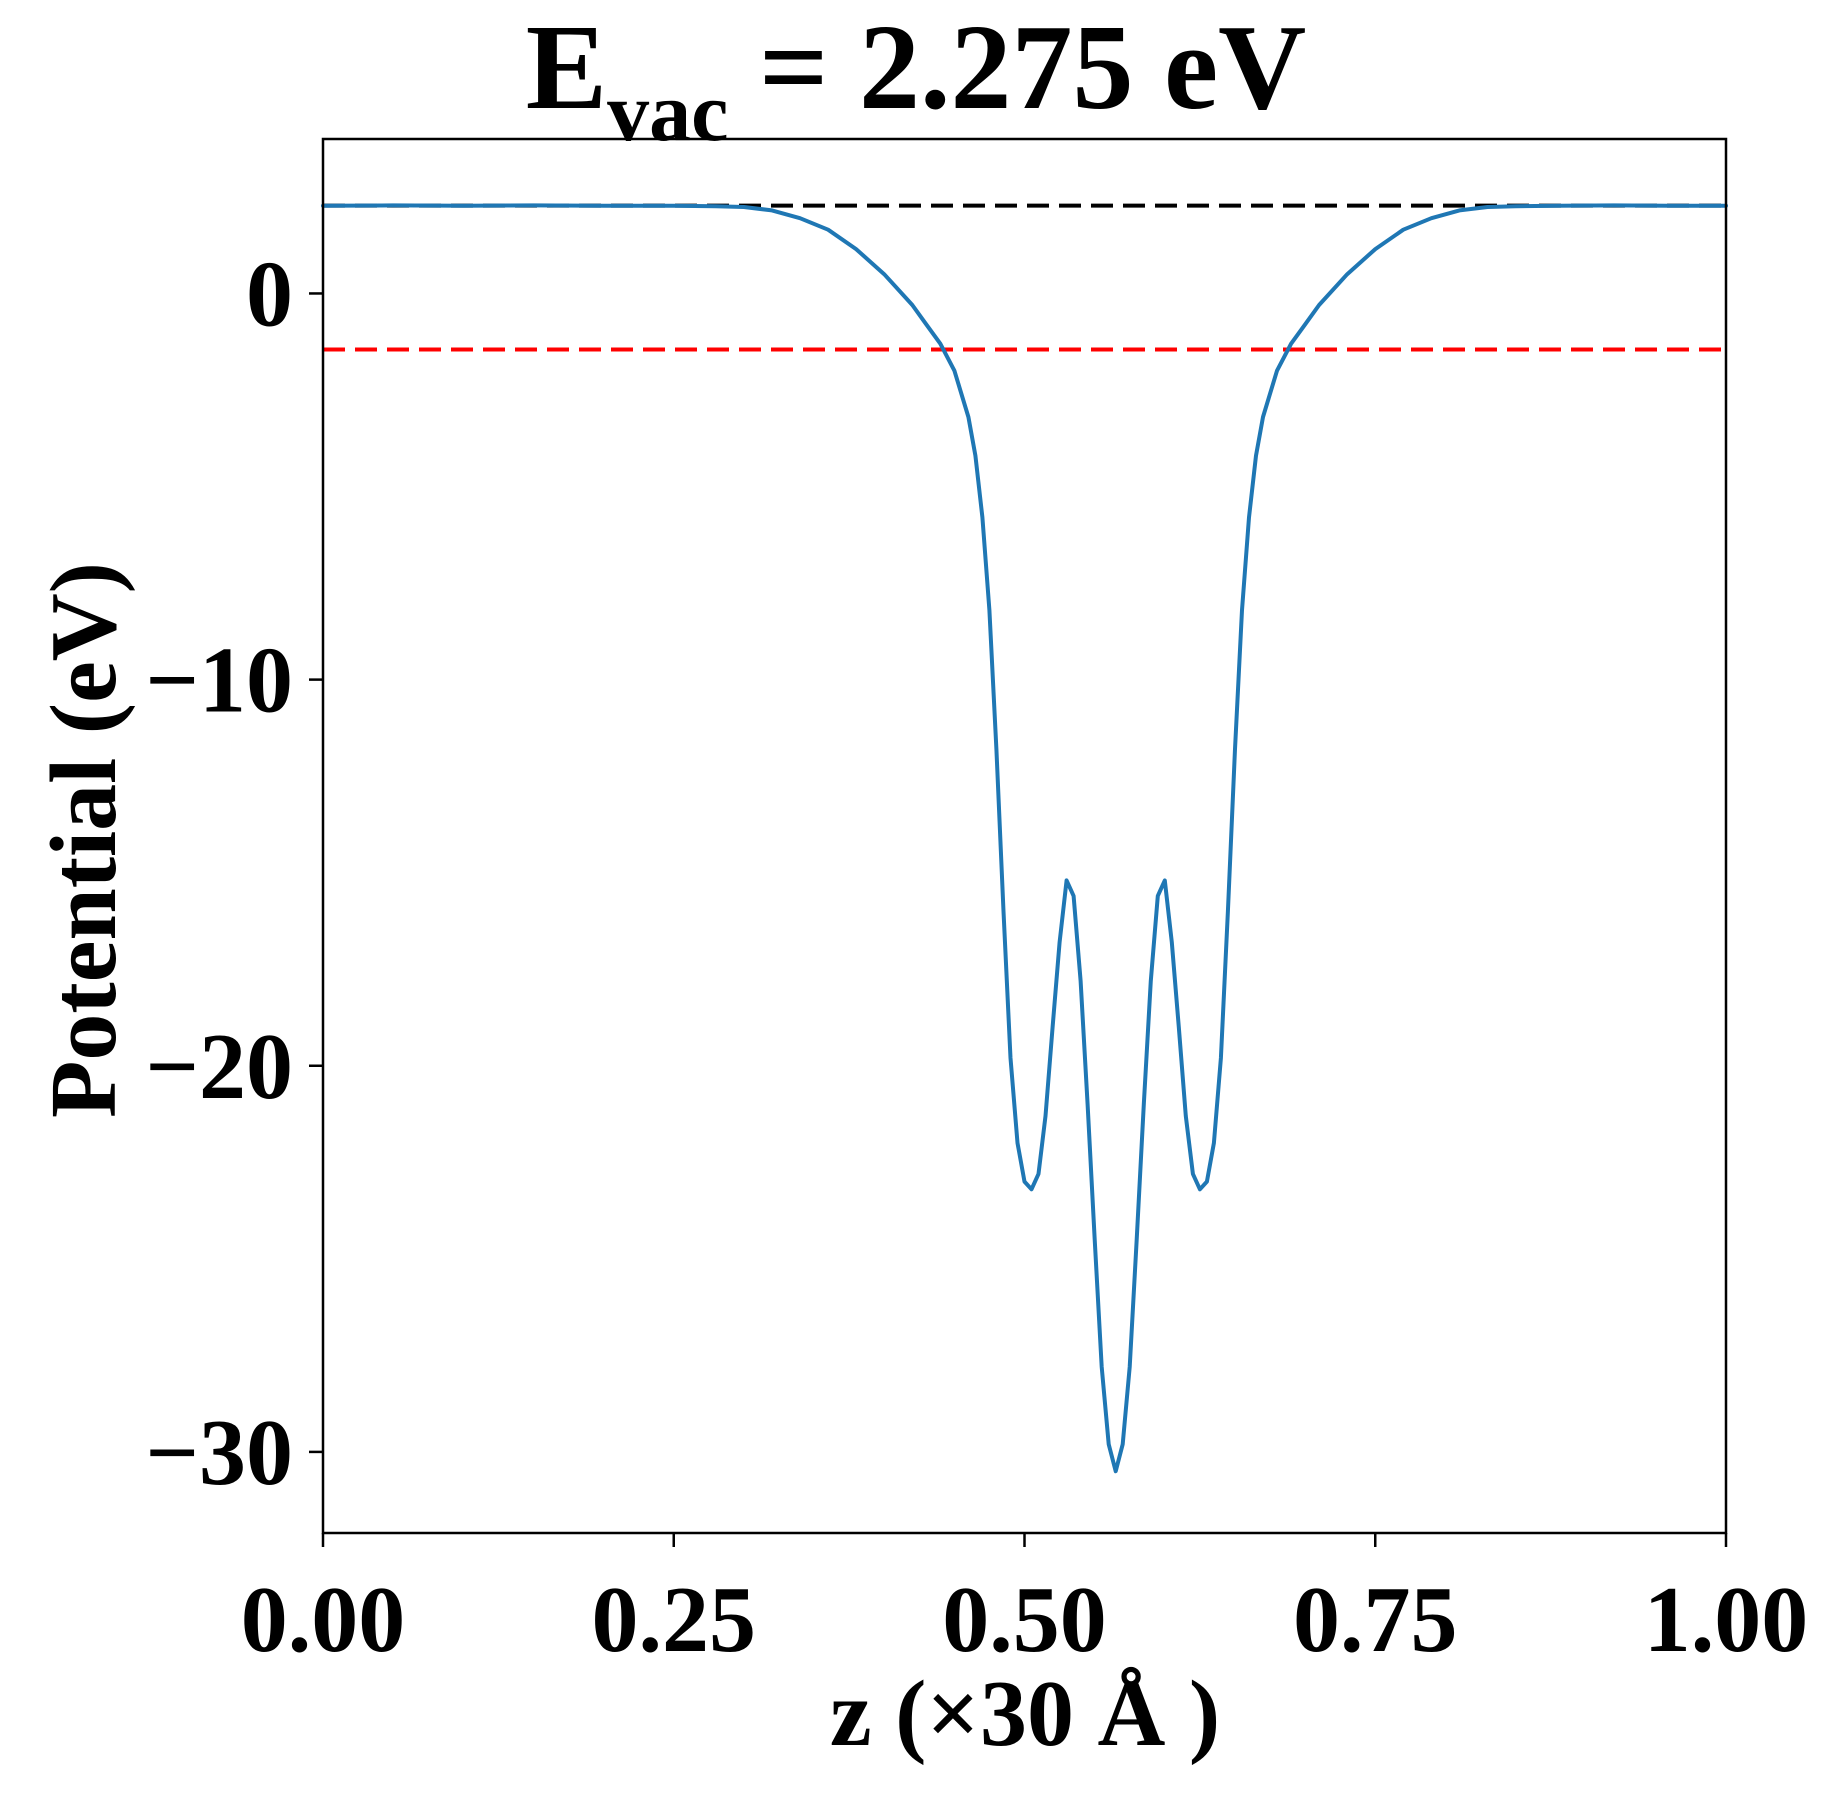 The width and height of the screenshot is (1833, 1794). I want to click on y-tick-label: −30, so click(219, 1453).